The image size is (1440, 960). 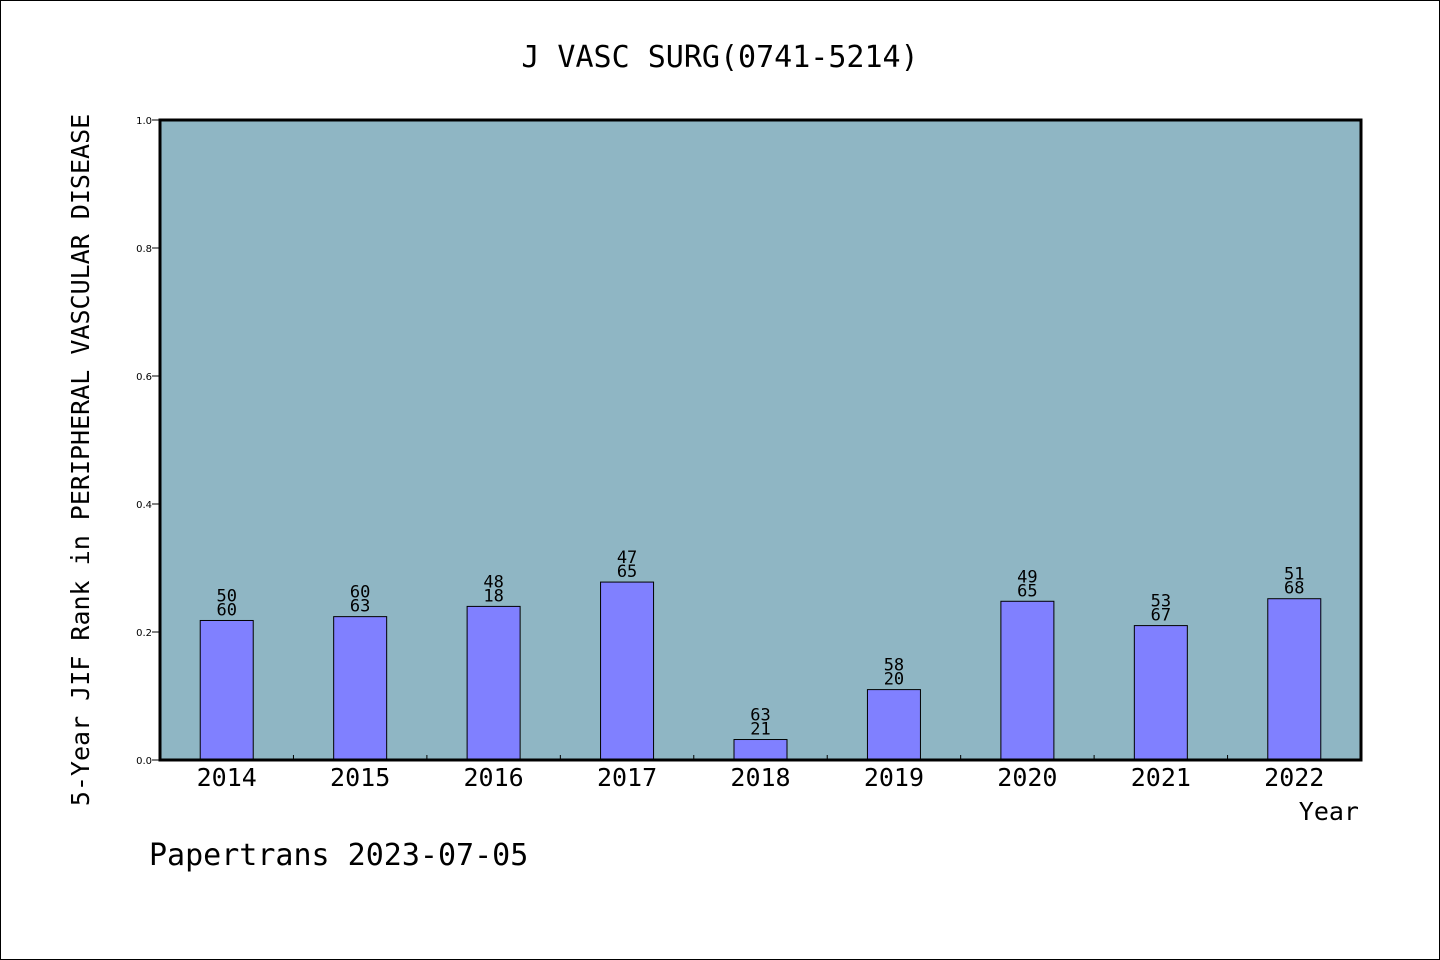 What do you see at coordinates (894, 666) in the screenshot?
I see `data-label-top: 58` at bounding box center [894, 666].